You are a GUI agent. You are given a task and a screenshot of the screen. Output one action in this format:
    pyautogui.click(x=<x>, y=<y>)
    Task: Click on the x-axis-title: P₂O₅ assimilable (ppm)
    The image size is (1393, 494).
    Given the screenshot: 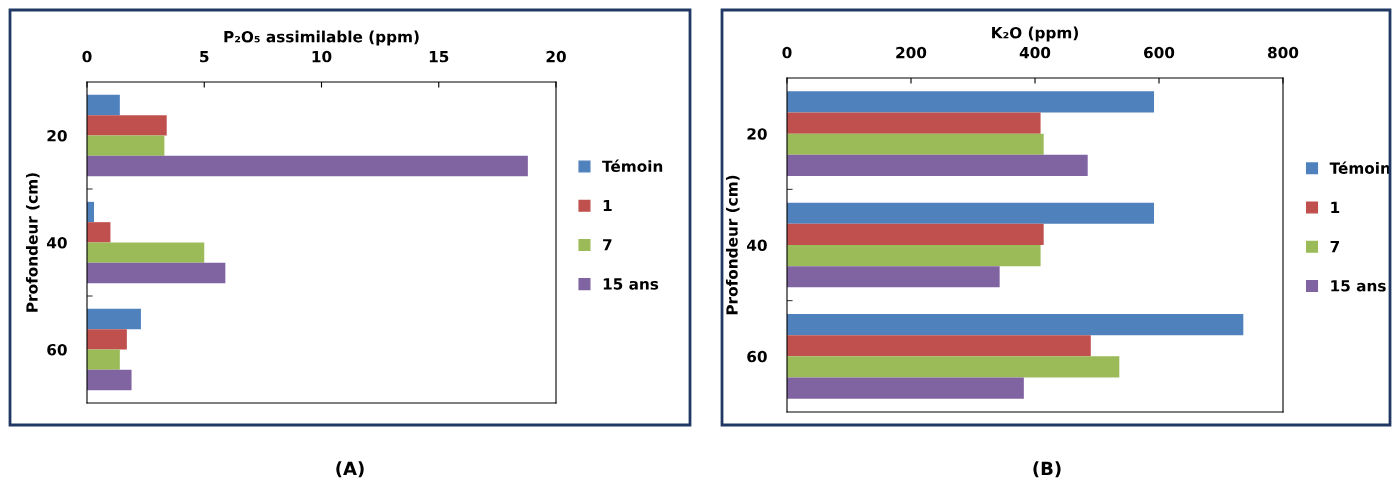 What is the action you would take?
    pyautogui.click(x=321, y=38)
    